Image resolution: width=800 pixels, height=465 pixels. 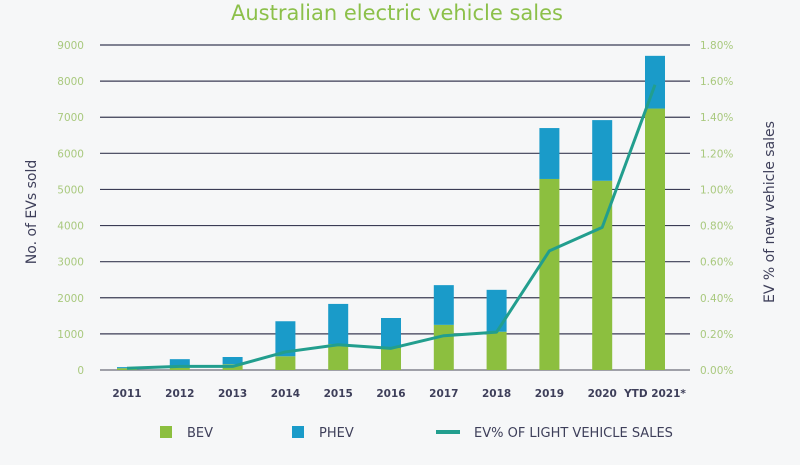 I want to click on legend-swatch-bev, so click(x=166, y=432).